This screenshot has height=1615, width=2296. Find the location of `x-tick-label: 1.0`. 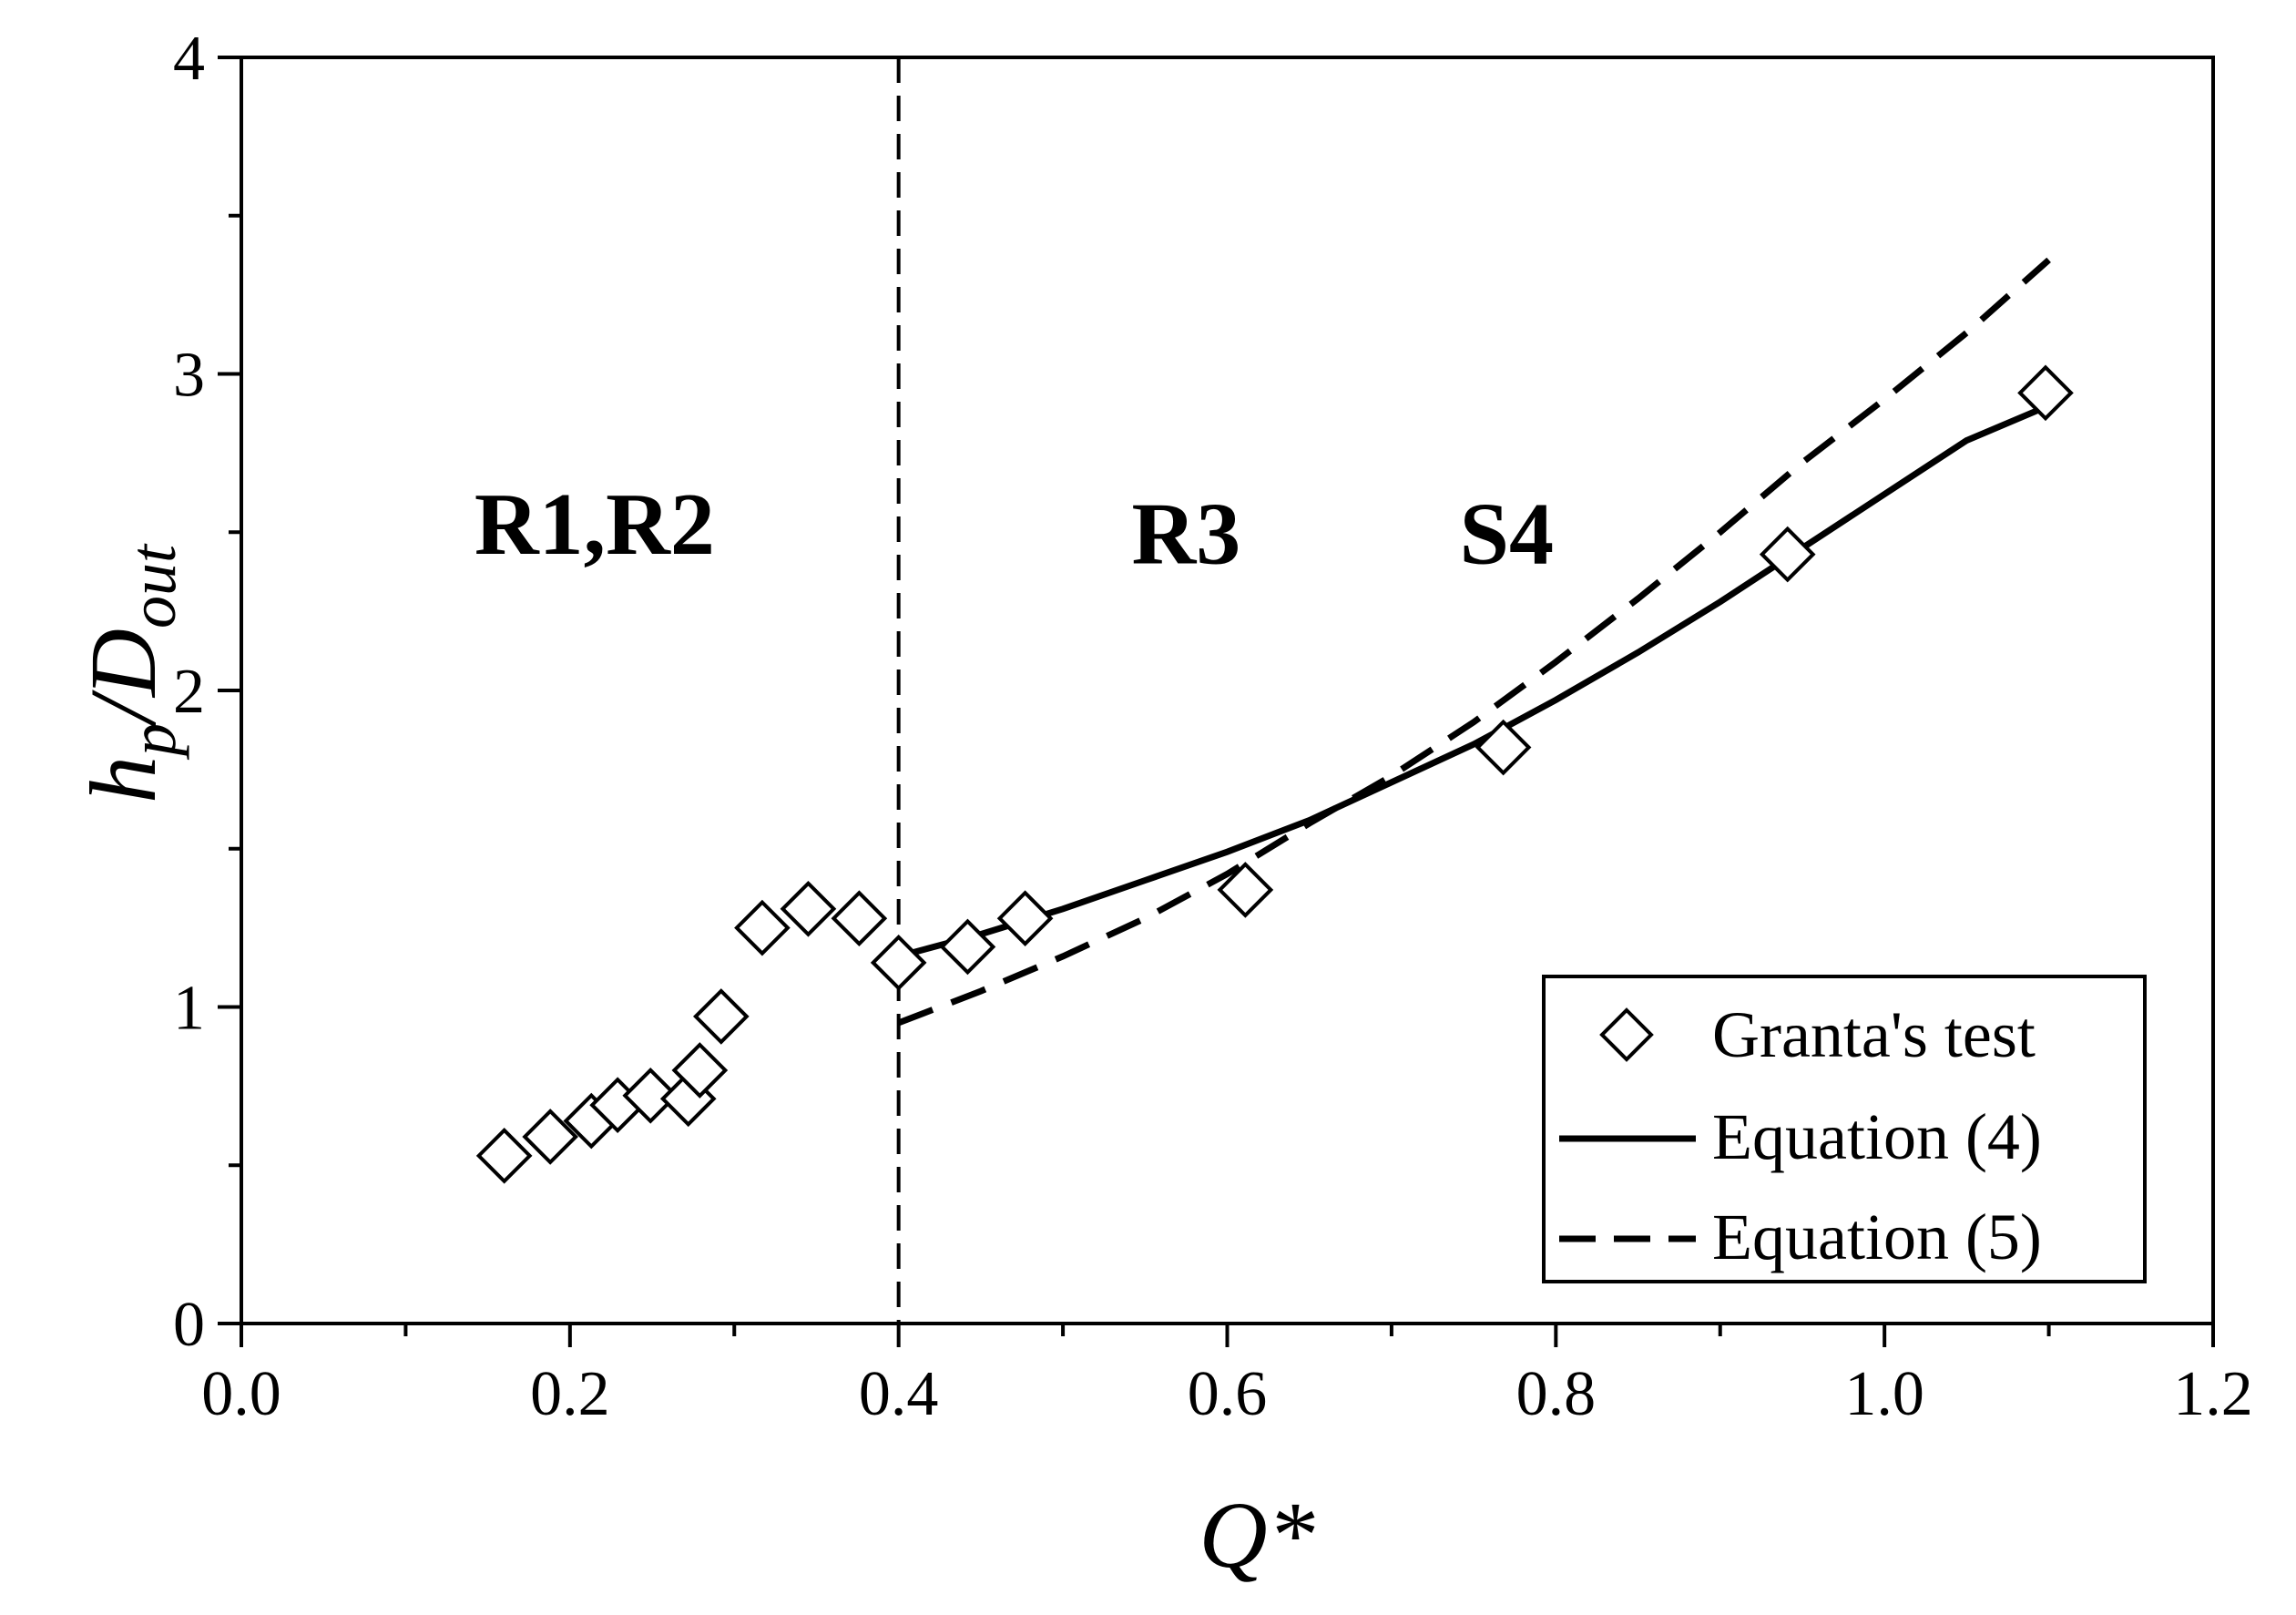

x-tick-label: 1.0 is located at coordinates (1884, 1394).